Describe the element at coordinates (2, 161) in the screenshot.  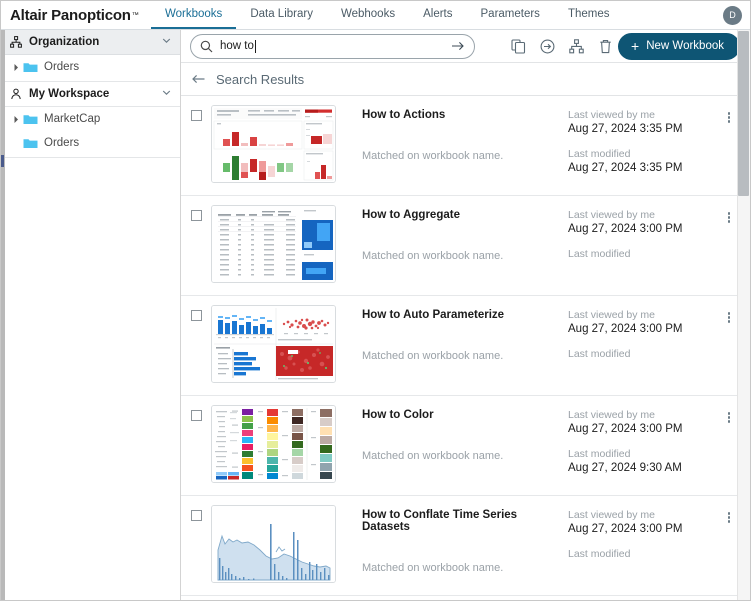
I see `sidebar-position-marker` at that location.